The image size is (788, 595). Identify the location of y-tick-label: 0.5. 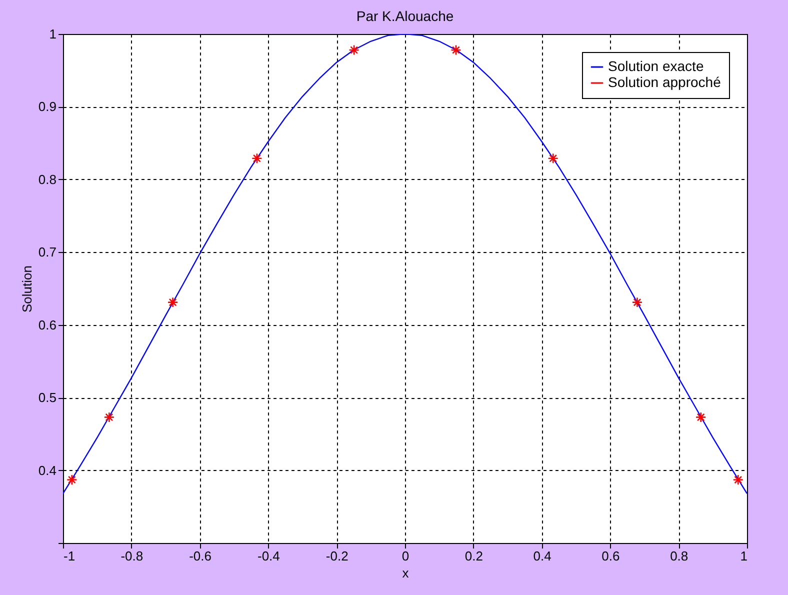
(47, 398).